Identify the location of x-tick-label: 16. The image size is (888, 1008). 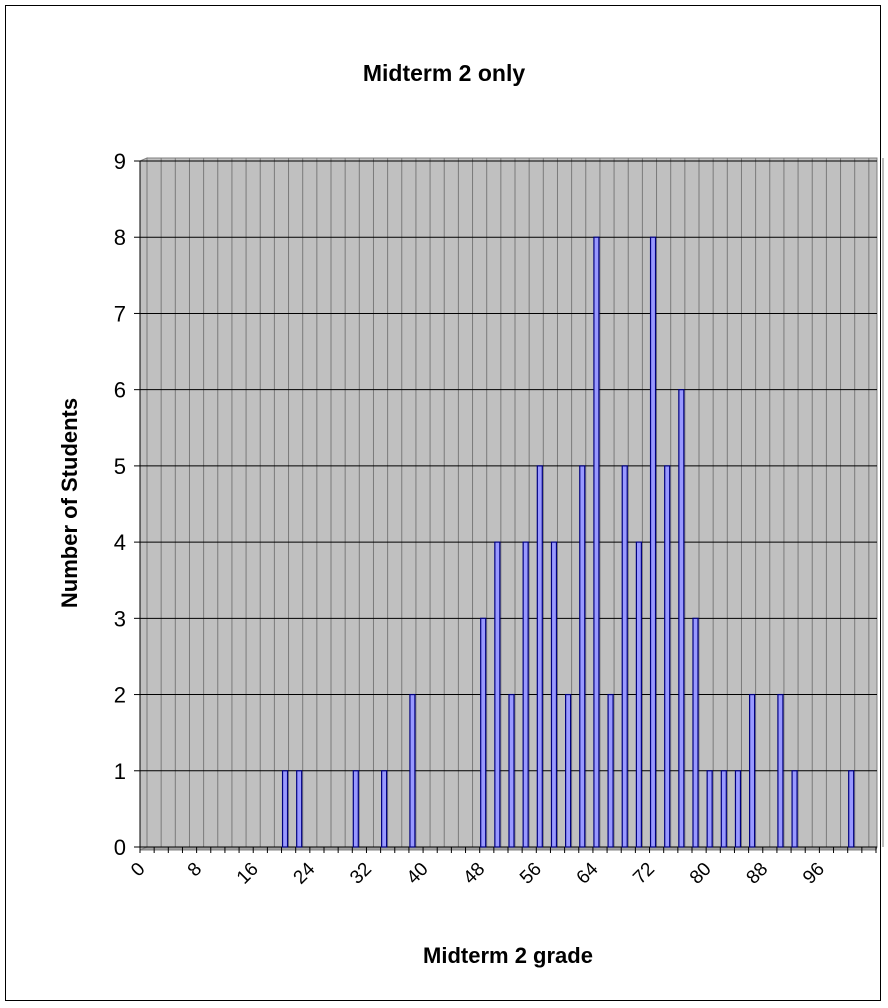
(248, 874).